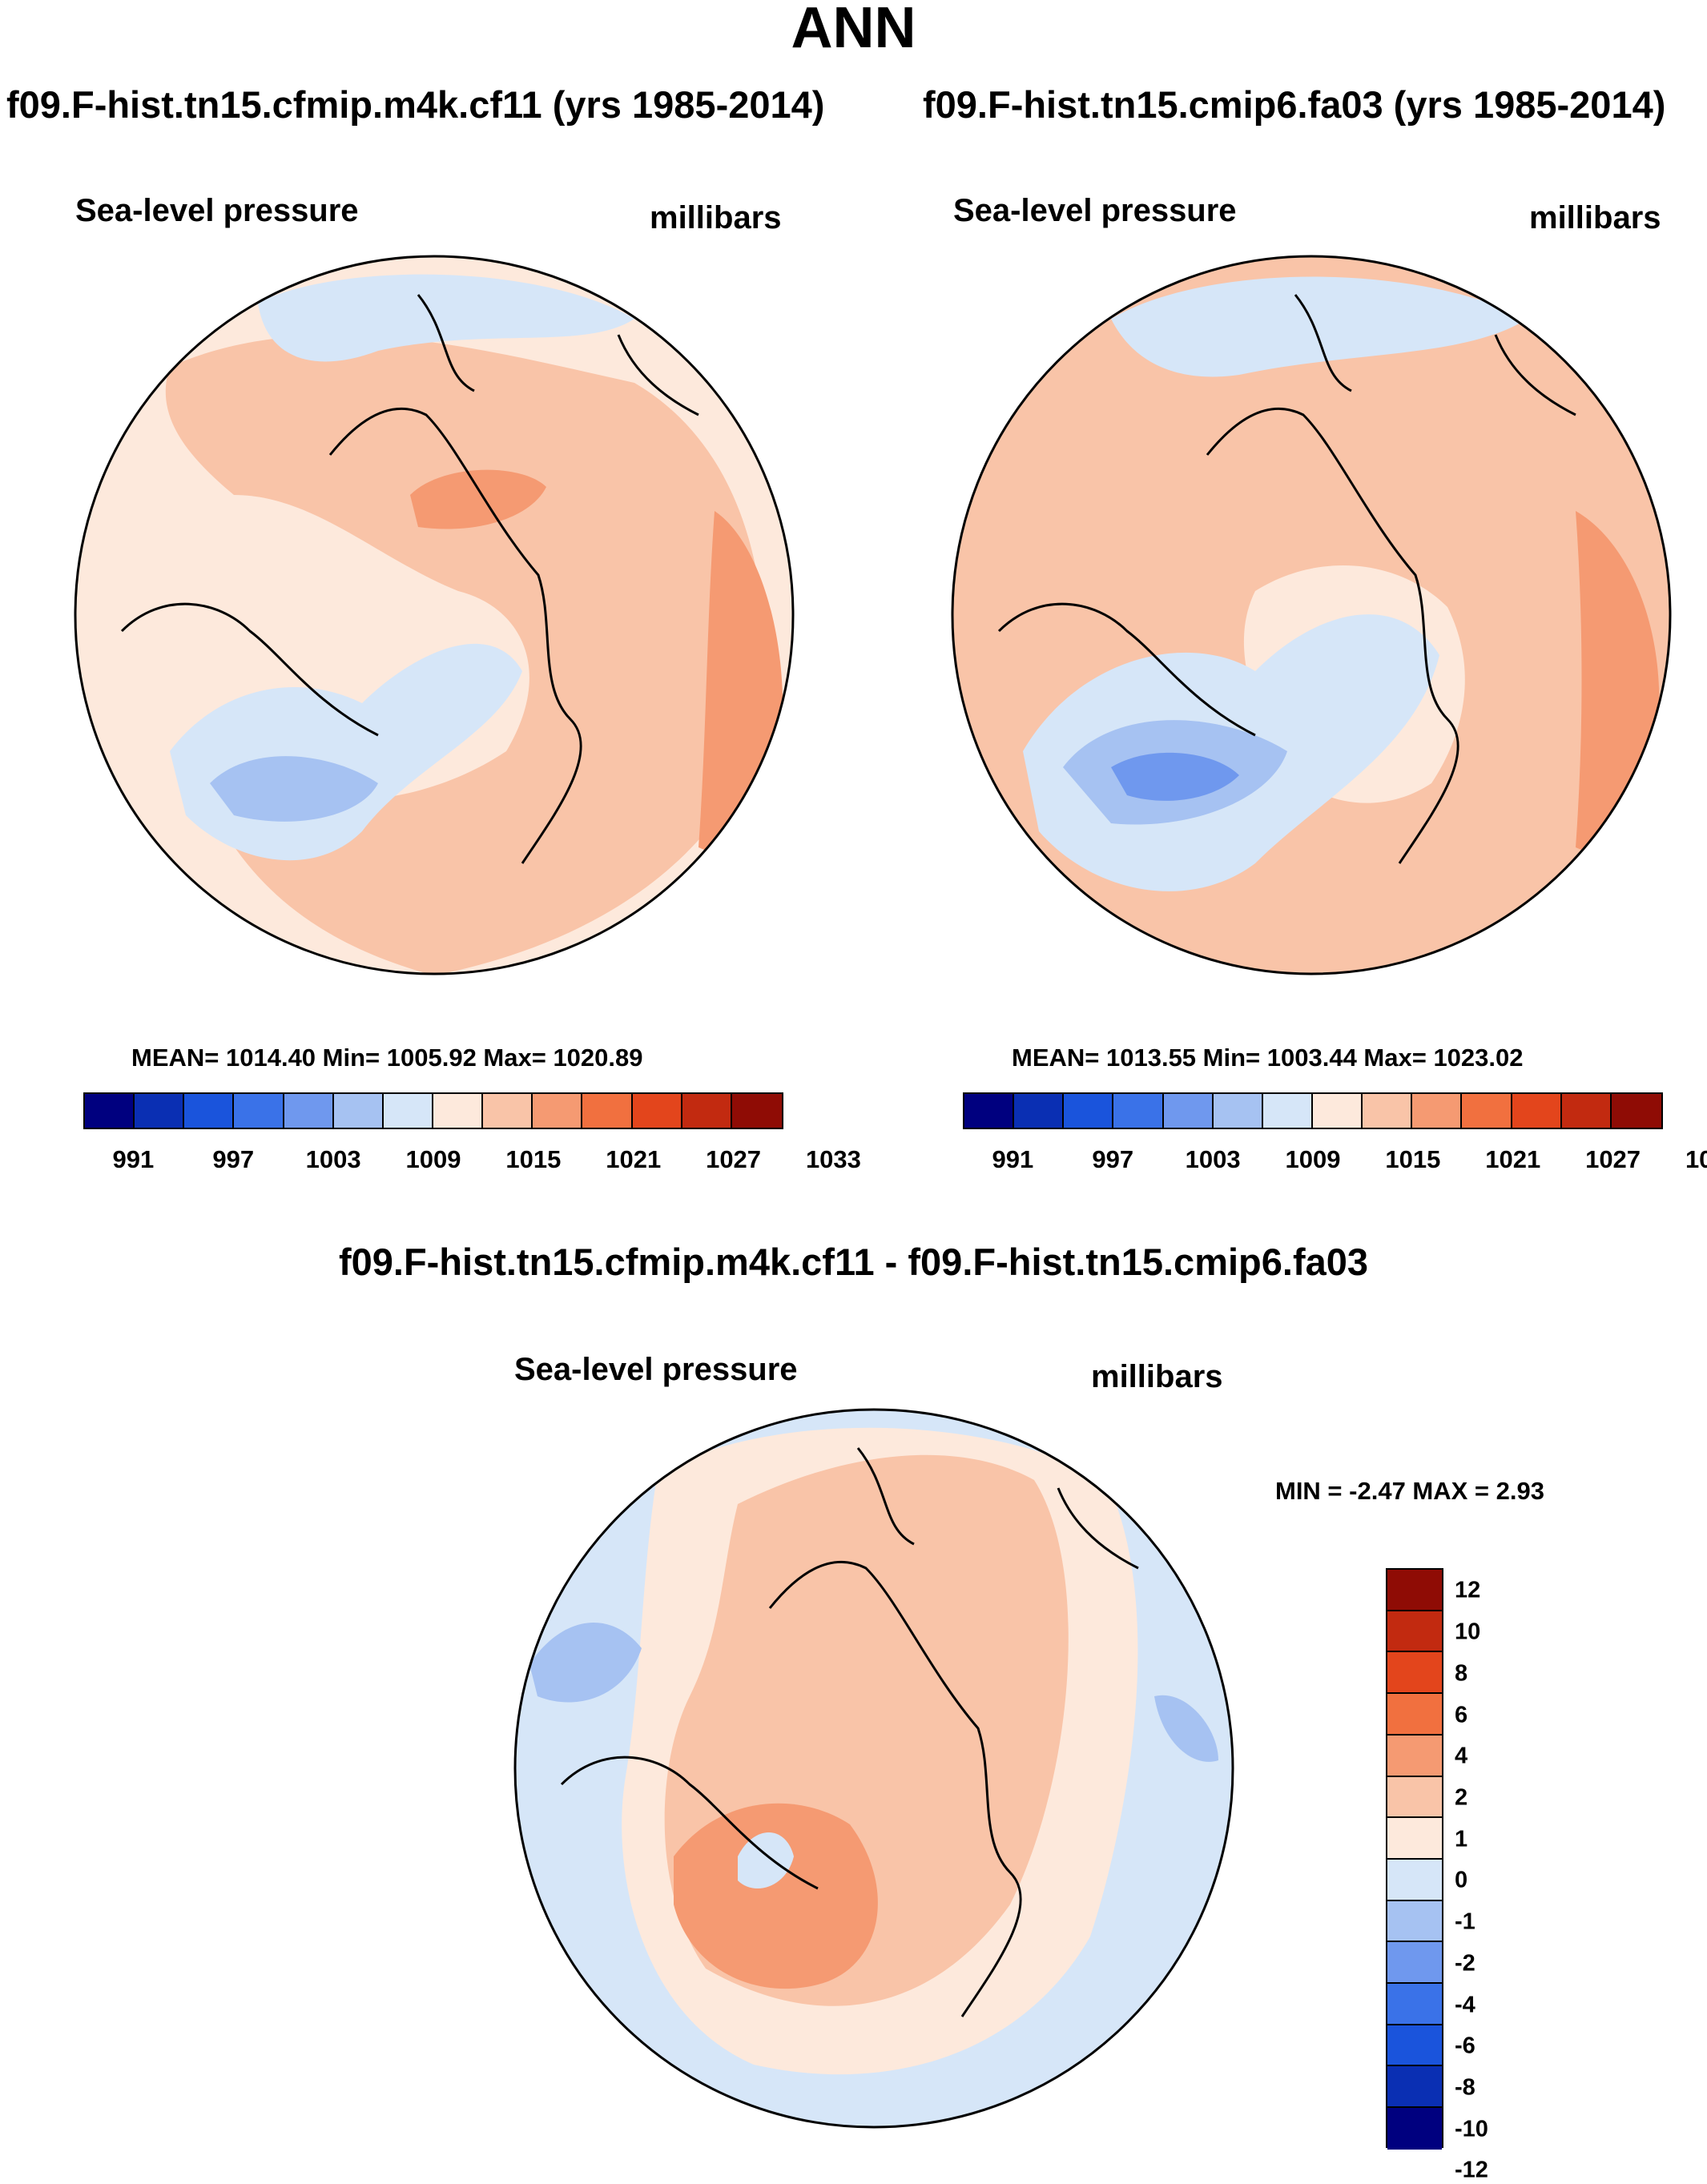  Describe the element at coordinates (1095, 210) in the screenshot. I see `panel-b-variable-label: Sea-level pressure` at that location.